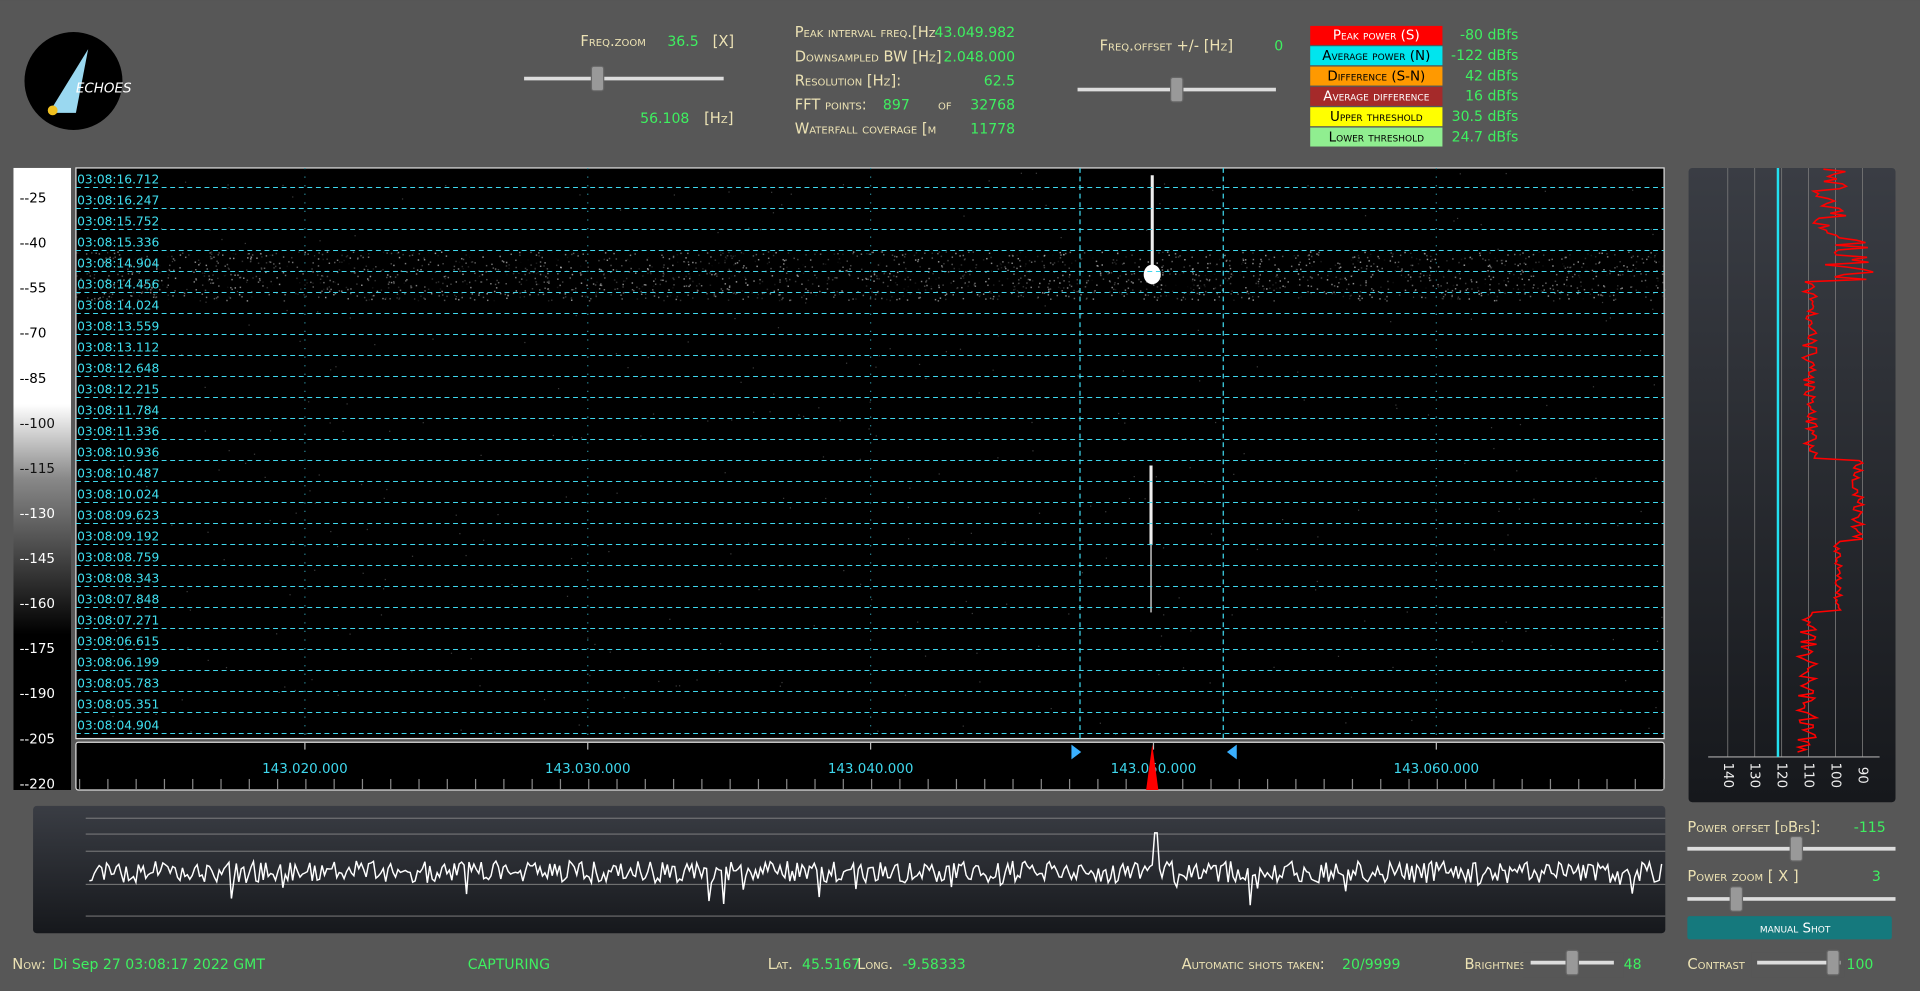  What do you see at coordinates (1572, 962) in the screenshot?
I see `brightness-slider-handle` at bounding box center [1572, 962].